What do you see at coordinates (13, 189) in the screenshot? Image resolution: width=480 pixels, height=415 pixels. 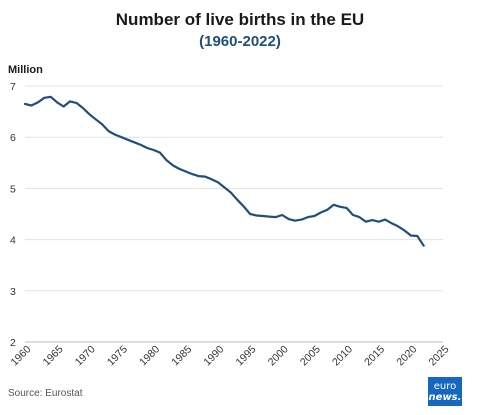 I see `y-tick-label: 5` at bounding box center [13, 189].